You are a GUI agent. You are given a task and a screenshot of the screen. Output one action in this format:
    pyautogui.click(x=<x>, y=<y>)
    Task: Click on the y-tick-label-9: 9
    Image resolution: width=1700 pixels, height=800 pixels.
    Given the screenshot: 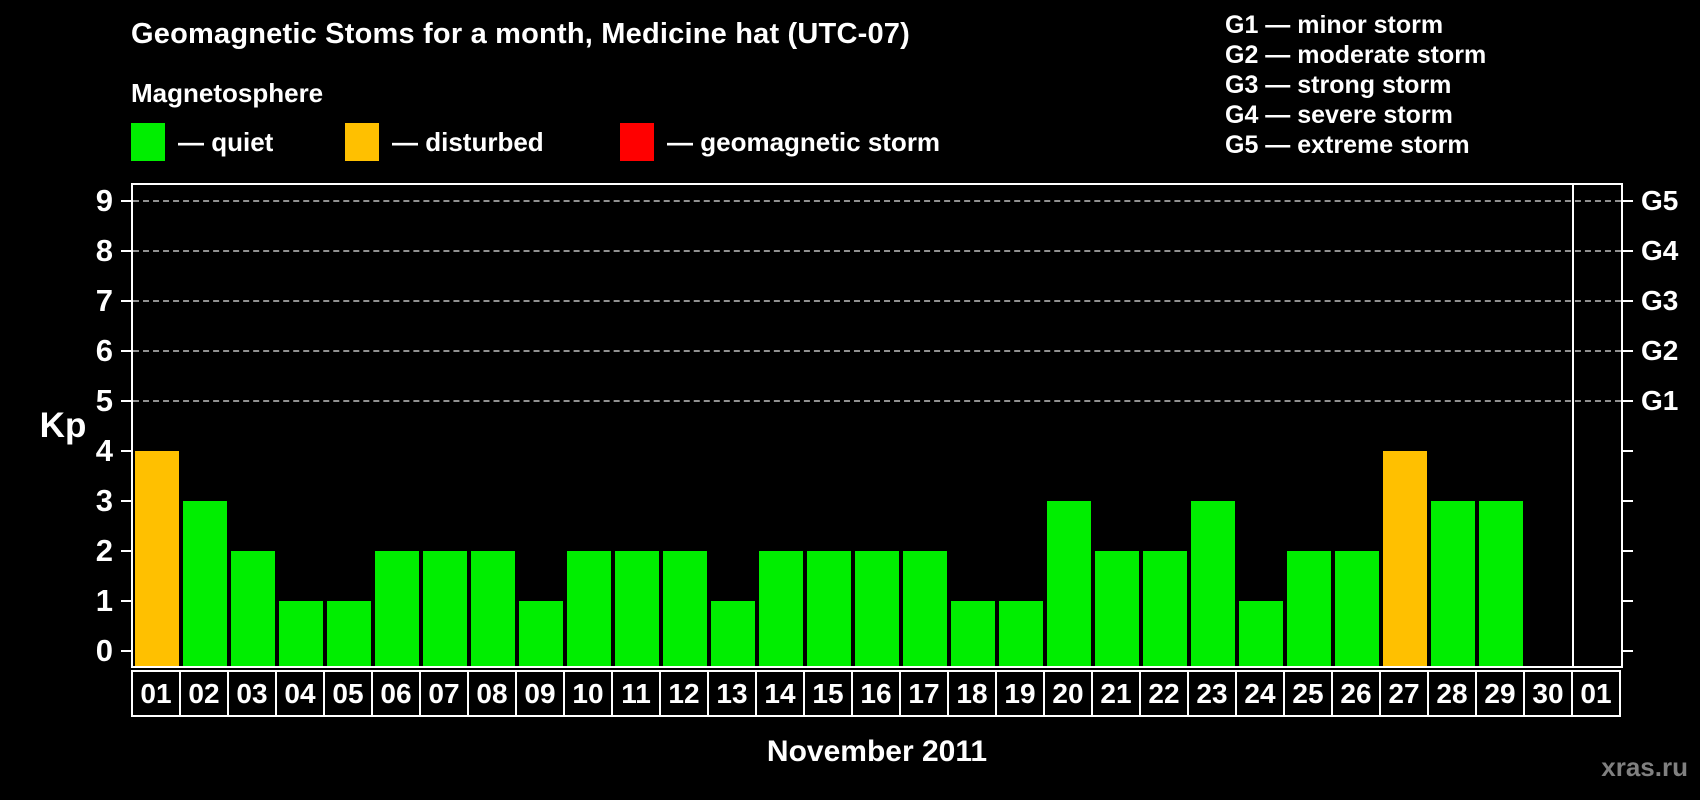 What is the action you would take?
    pyautogui.click(x=104, y=200)
    